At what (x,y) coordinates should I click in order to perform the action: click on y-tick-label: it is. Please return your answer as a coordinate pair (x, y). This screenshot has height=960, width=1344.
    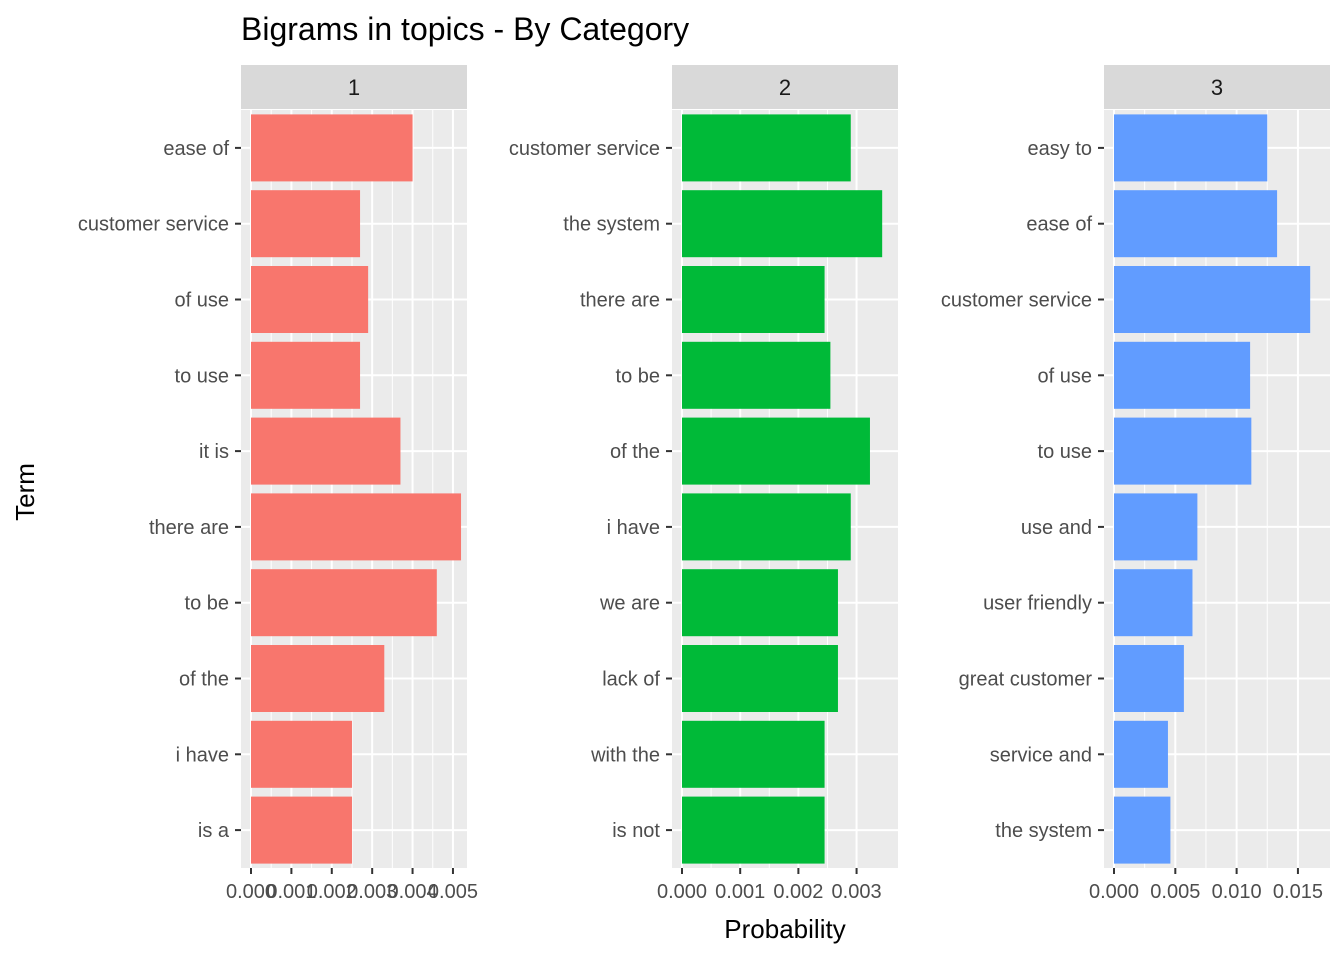
    Looking at the image, I should click on (214, 452).